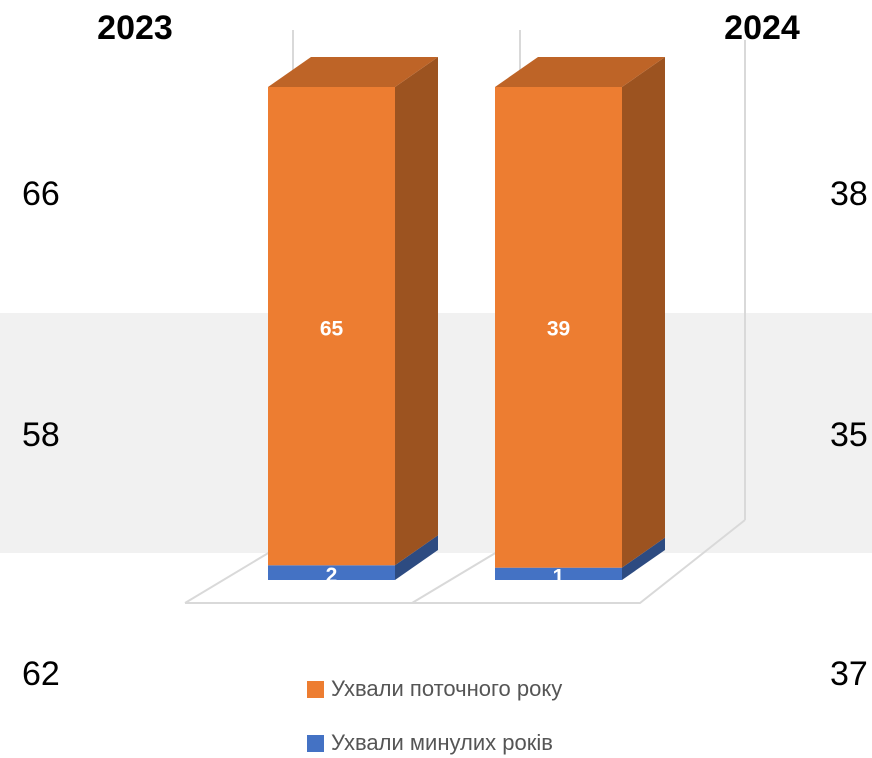  What do you see at coordinates (849, 674) in the screenshot?
I see `table-cell: 37` at bounding box center [849, 674].